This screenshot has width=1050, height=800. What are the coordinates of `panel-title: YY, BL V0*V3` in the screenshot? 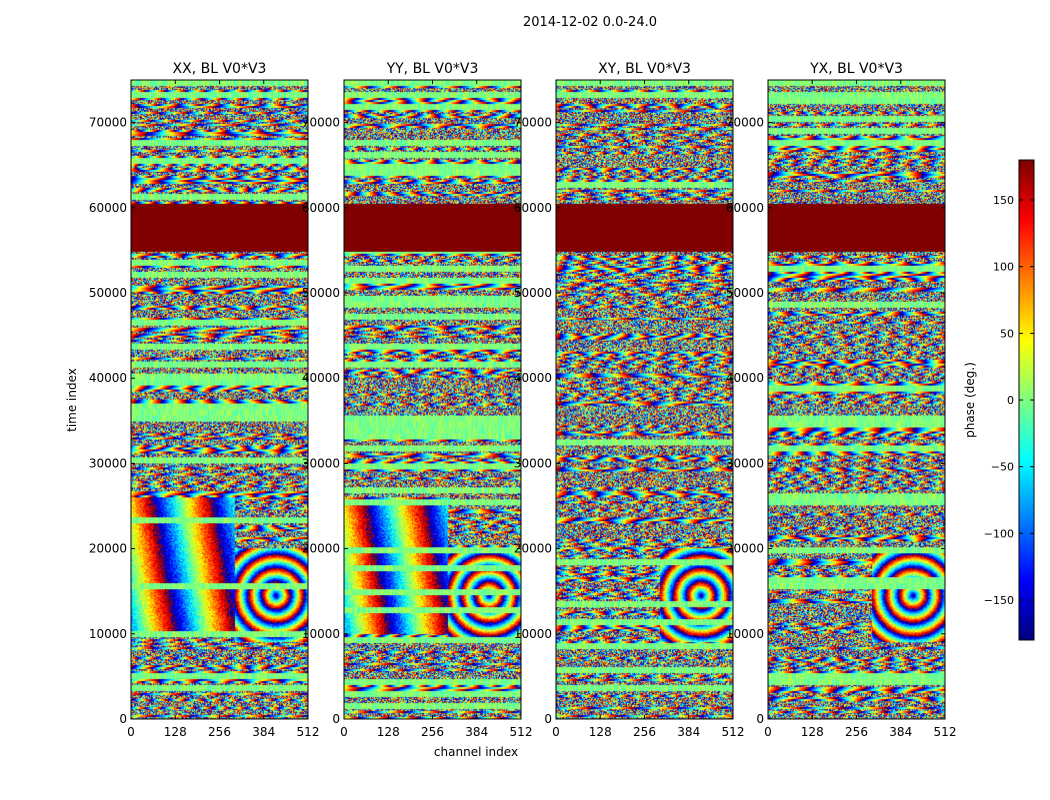 It's located at (432, 69).